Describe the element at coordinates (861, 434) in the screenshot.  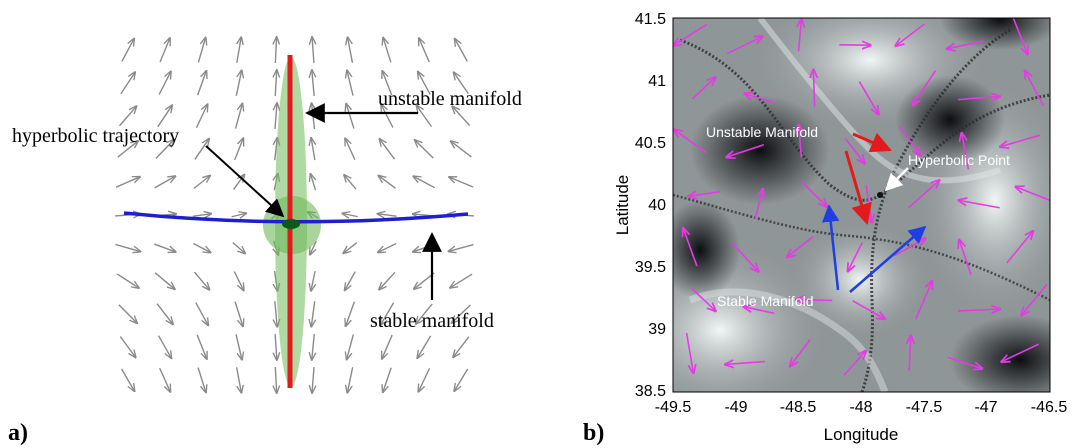
I see `x-axis-label: Longitude` at that location.